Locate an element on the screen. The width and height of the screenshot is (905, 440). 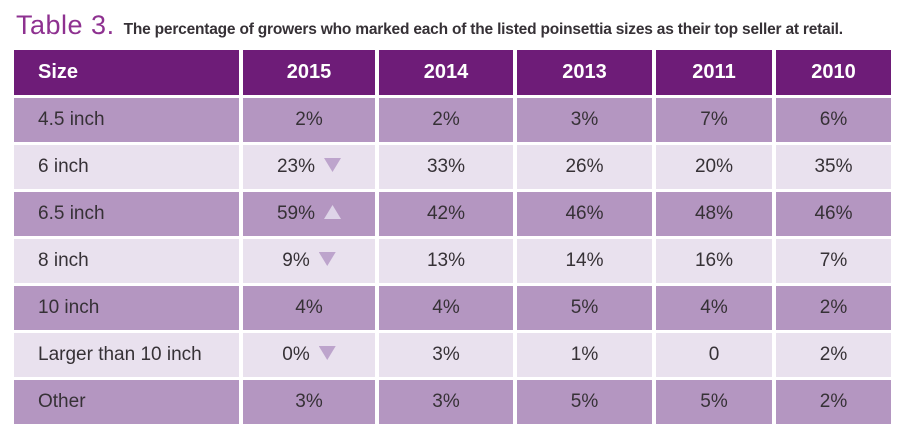
value-cell-2014: 2% is located at coordinates (444, 118).